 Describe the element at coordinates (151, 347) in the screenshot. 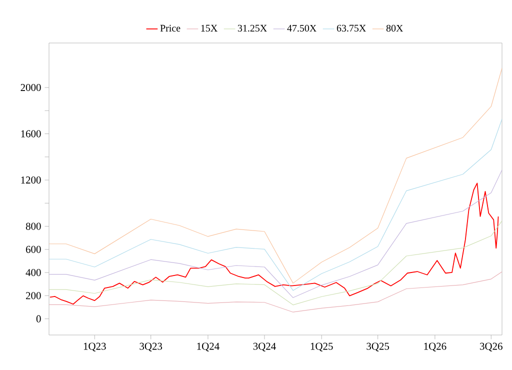

I see `x-tick-label: 3Q23` at that location.